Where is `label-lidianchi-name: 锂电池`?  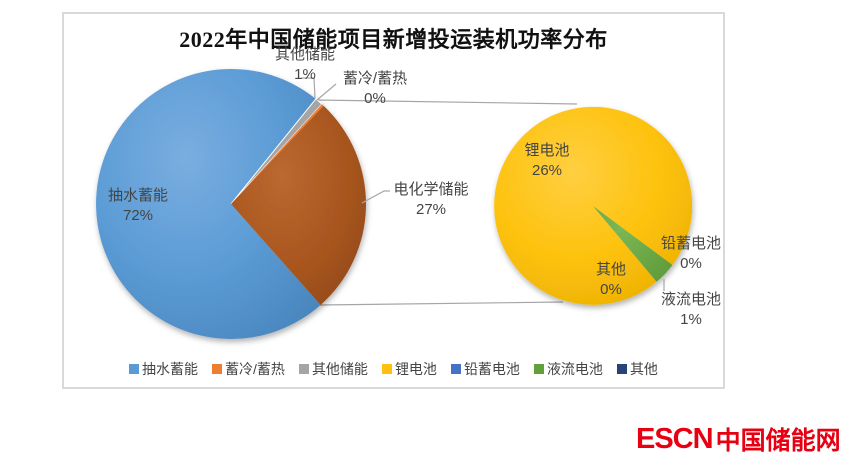
label-lidianchi-name: 锂电池 is located at coordinates (547, 150).